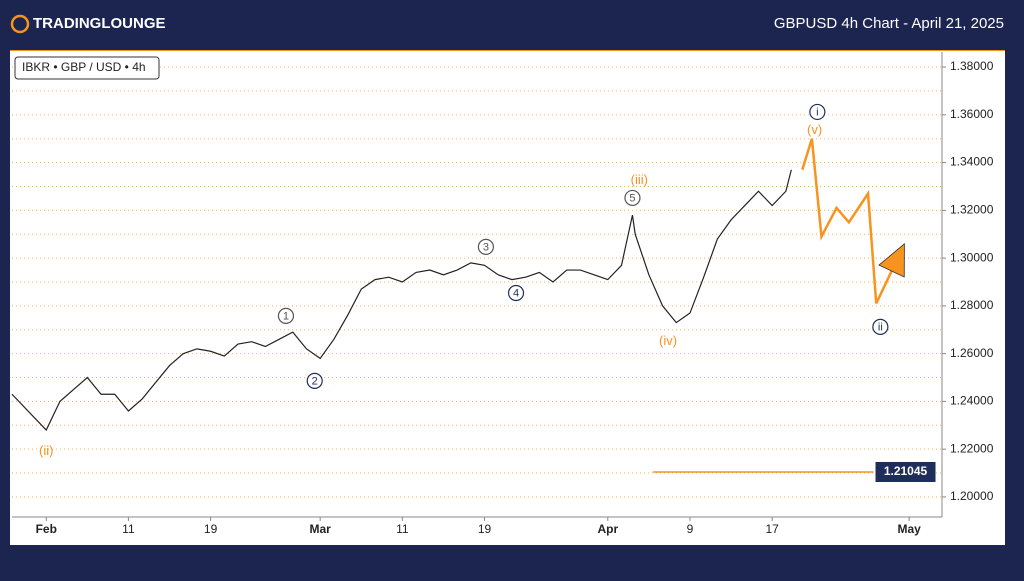  I want to click on y-tick-label: 1.26000, so click(972, 353).